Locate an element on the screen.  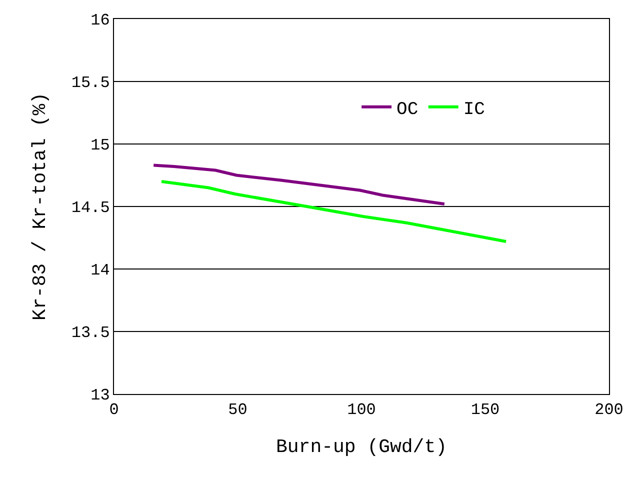
x-tick-label: 50 is located at coordinates (238, 410).